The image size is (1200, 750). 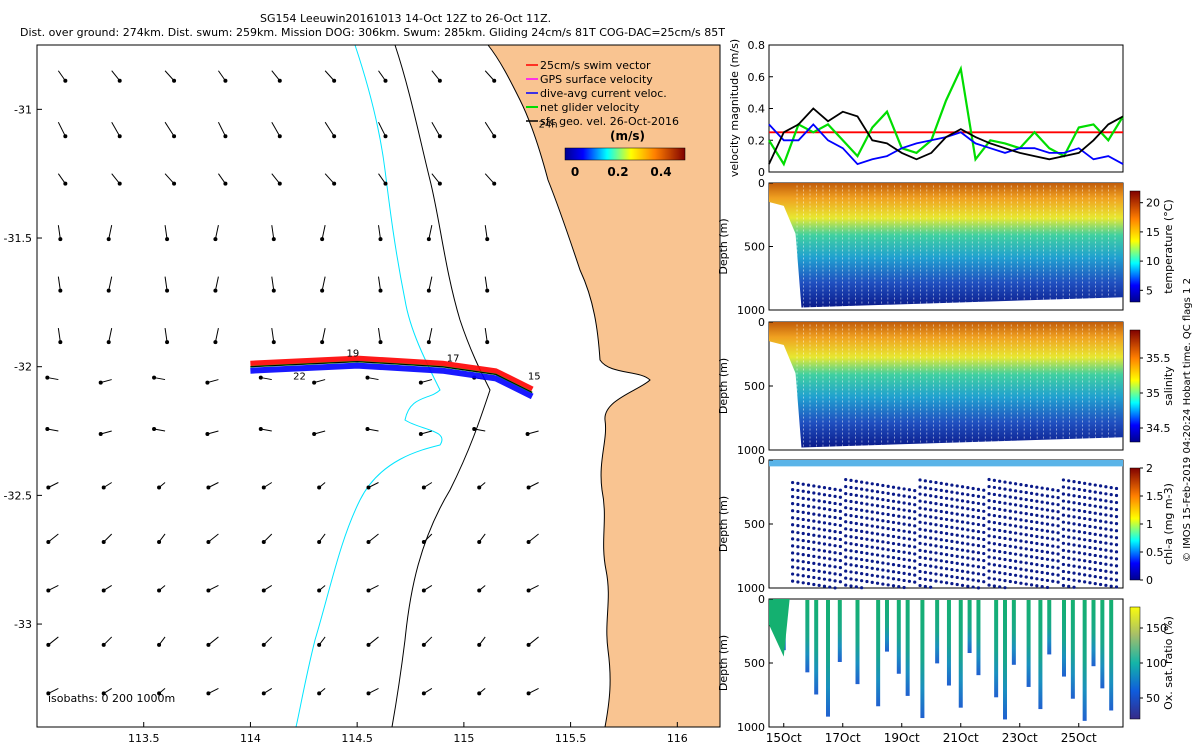 I want to click on map-xtick-label: 116, so click(x=677, y=738).